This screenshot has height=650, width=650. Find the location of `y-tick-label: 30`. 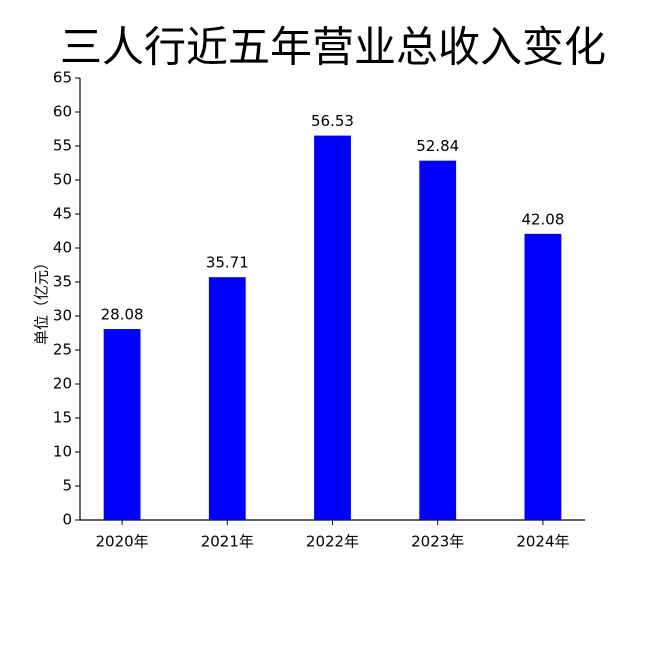

y-tick-label: 30 is located at coordinates (62, 316).